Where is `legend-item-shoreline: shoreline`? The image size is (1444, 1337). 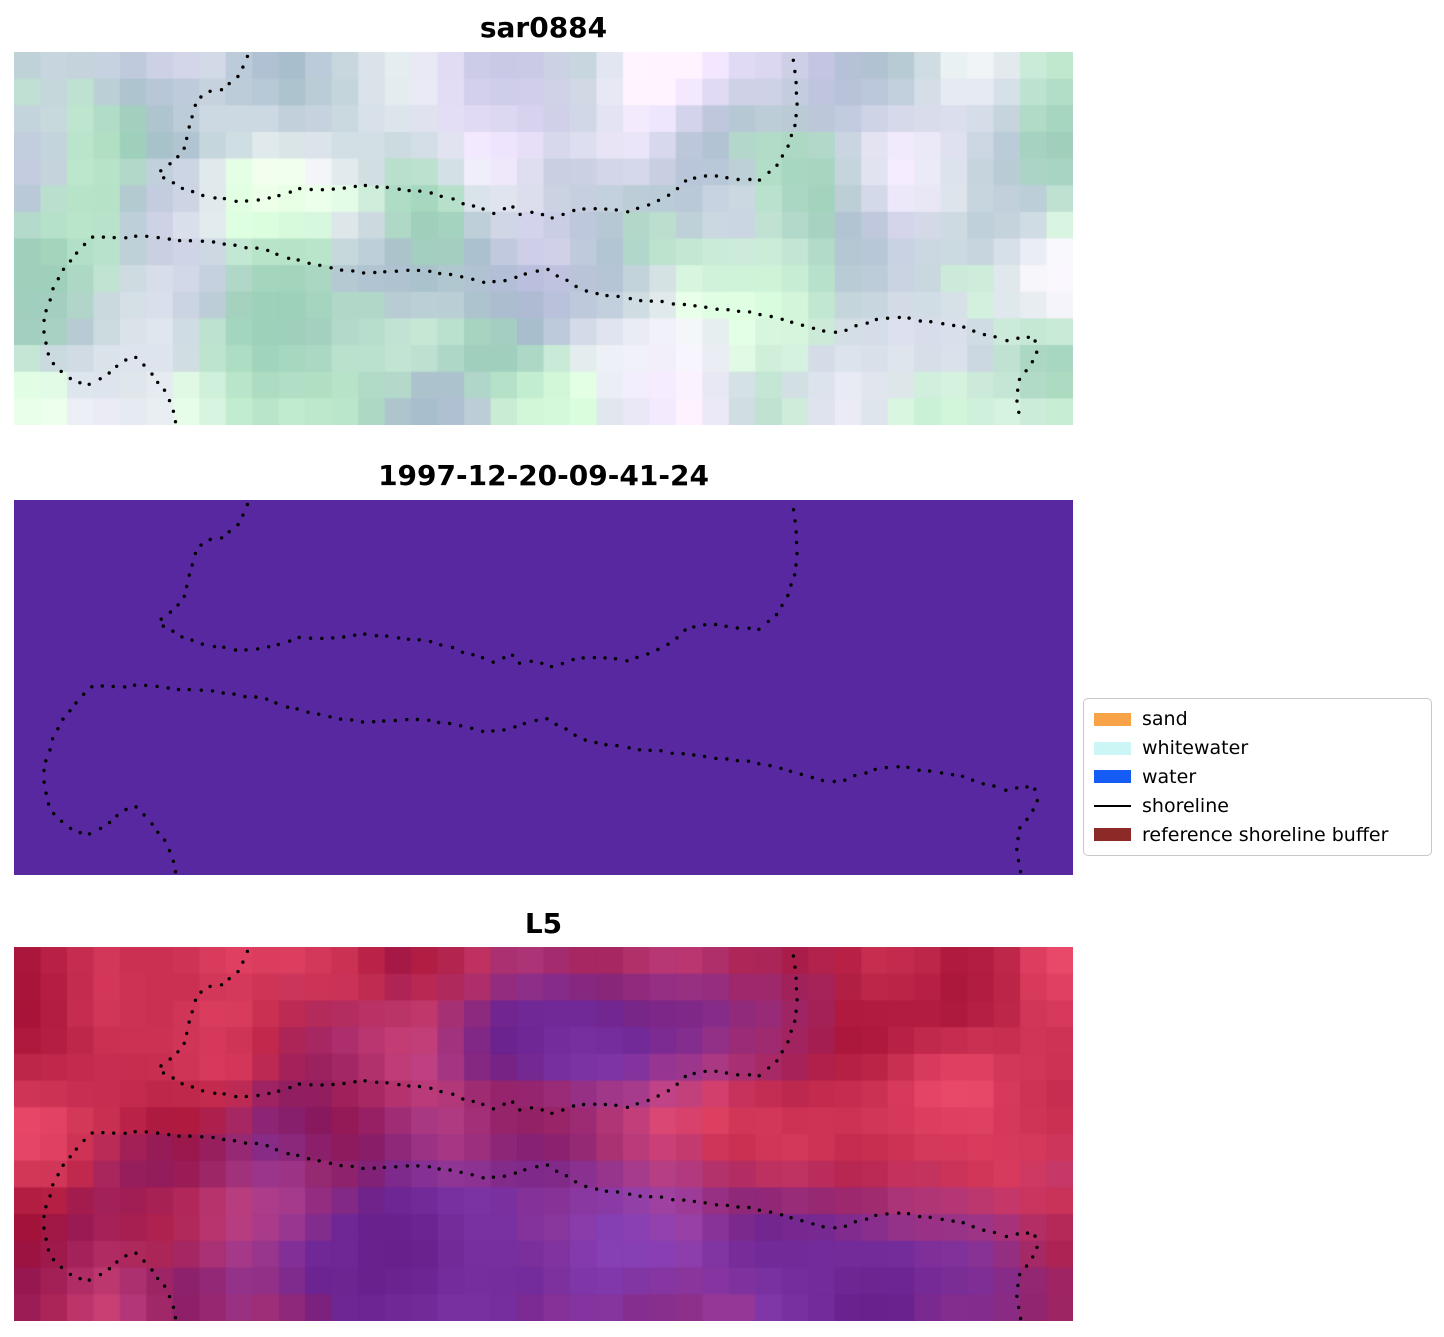
legend-item-shoreline: shoreline is located at coordinates (1257, 805).